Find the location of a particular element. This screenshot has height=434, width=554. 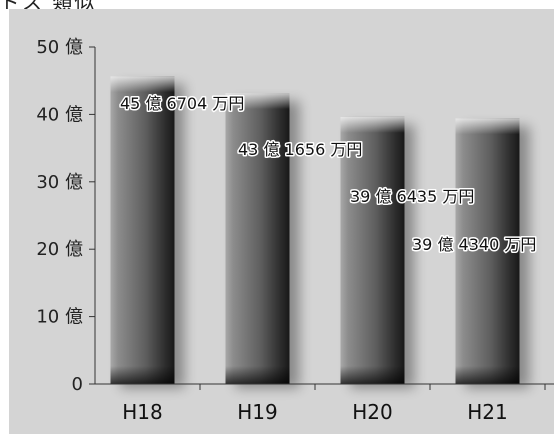

bar-value-label: 43 億 1656 万円 is located at coordinates (300, 149).